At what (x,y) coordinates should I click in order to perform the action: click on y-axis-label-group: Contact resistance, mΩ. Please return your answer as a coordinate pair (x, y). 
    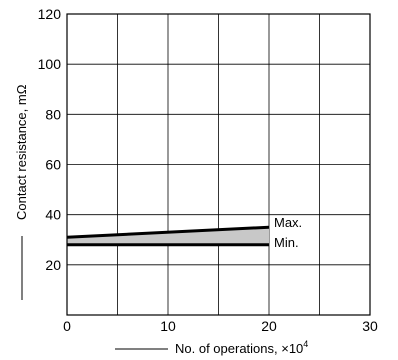
    Looking at the image, I should click on (21, 192).